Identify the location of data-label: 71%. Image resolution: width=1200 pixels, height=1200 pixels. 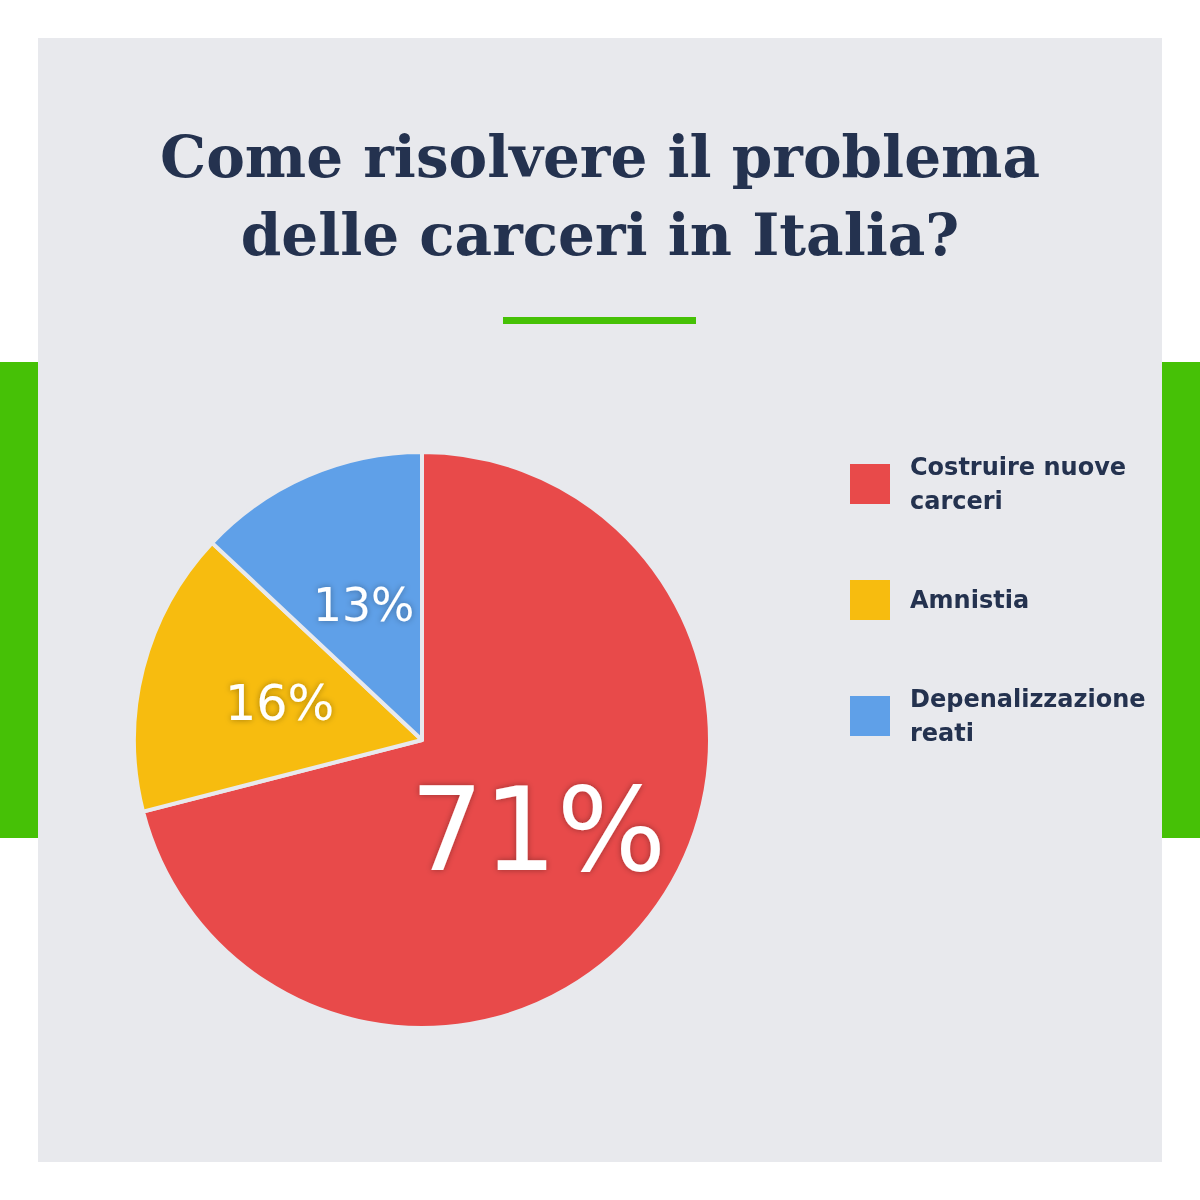
(538, 830).